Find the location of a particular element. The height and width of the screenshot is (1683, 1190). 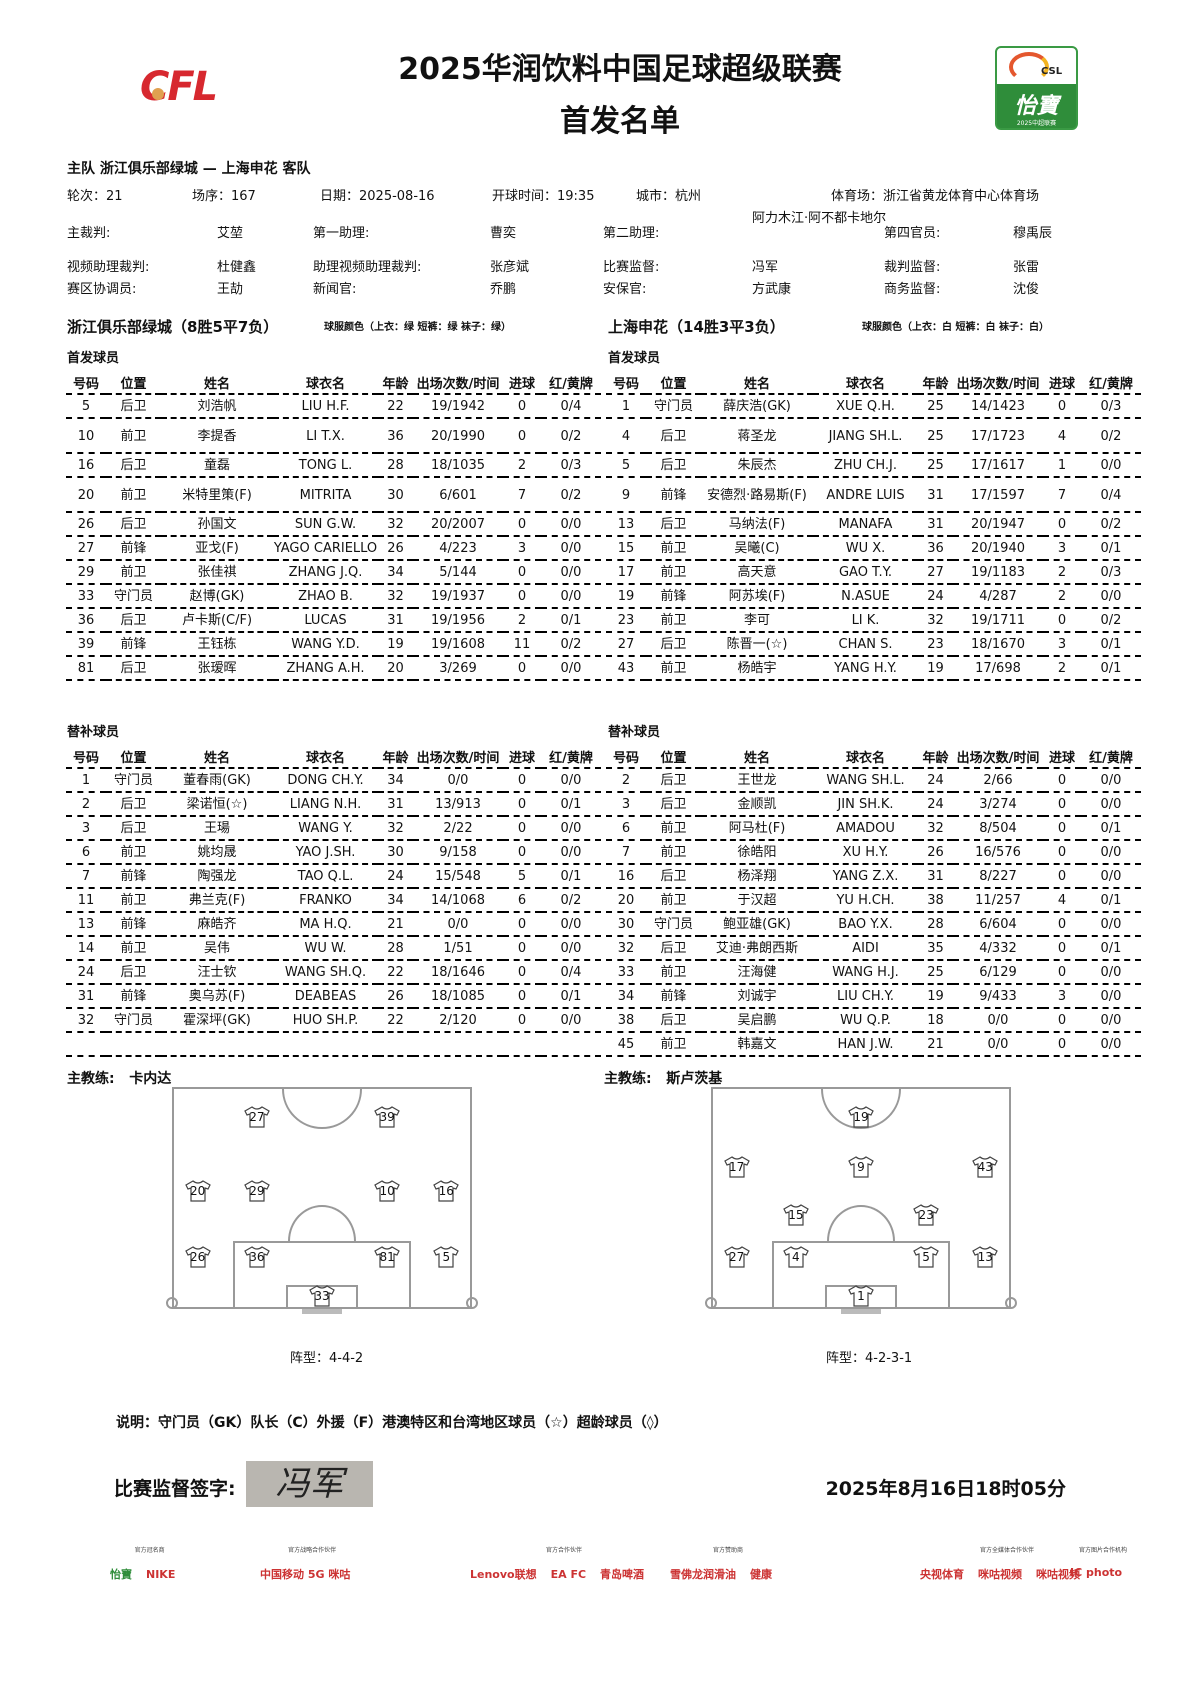

player-cell: 吴伟 is located at coordinates (217, 948).